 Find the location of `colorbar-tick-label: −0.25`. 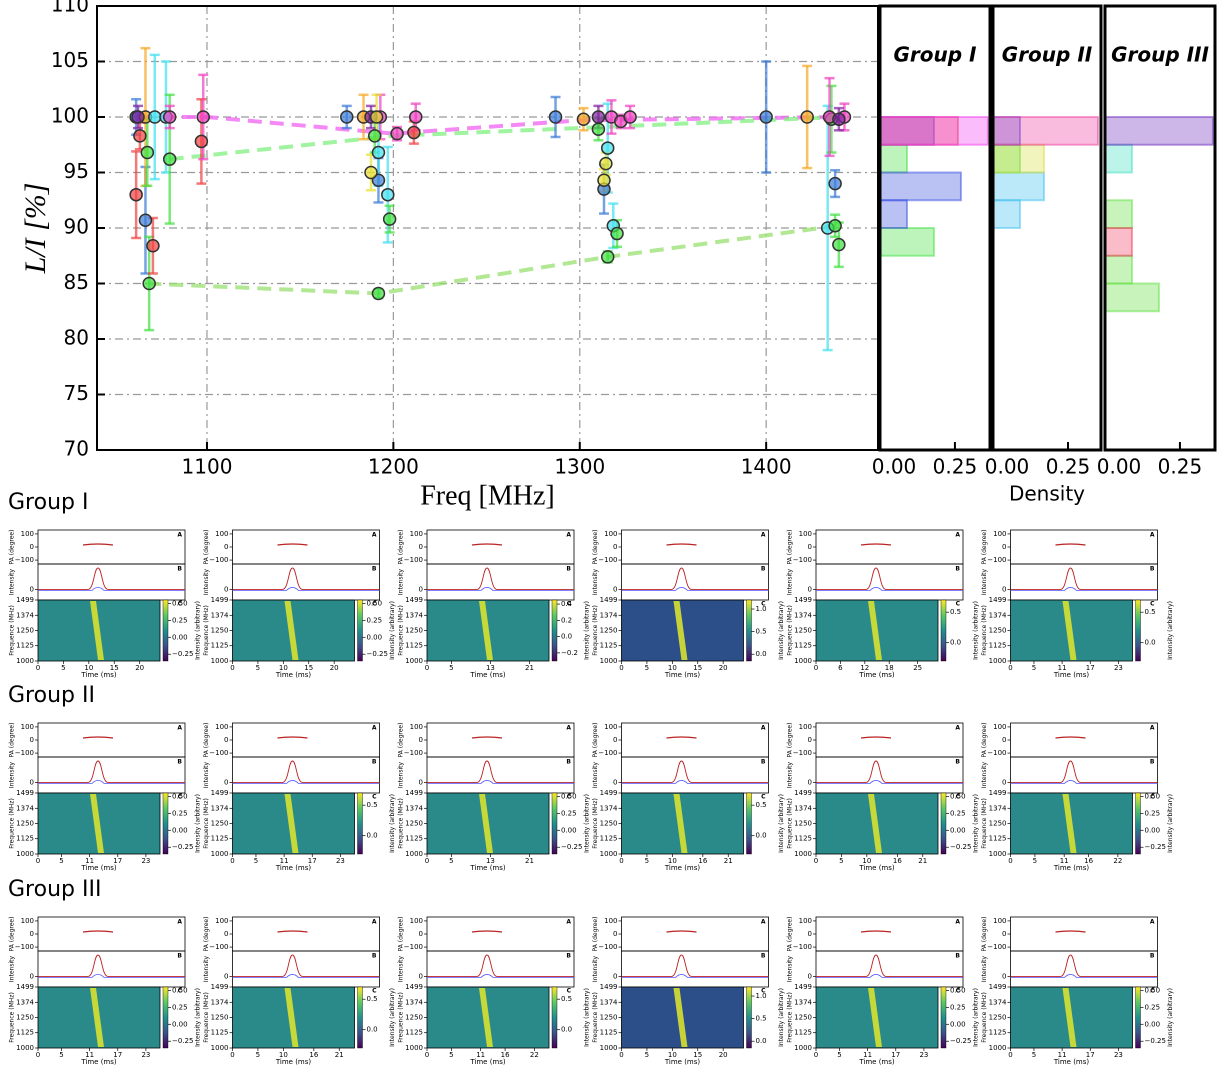

colorbar-tick-label: −0.25 is located at coordinates (960, 1041).